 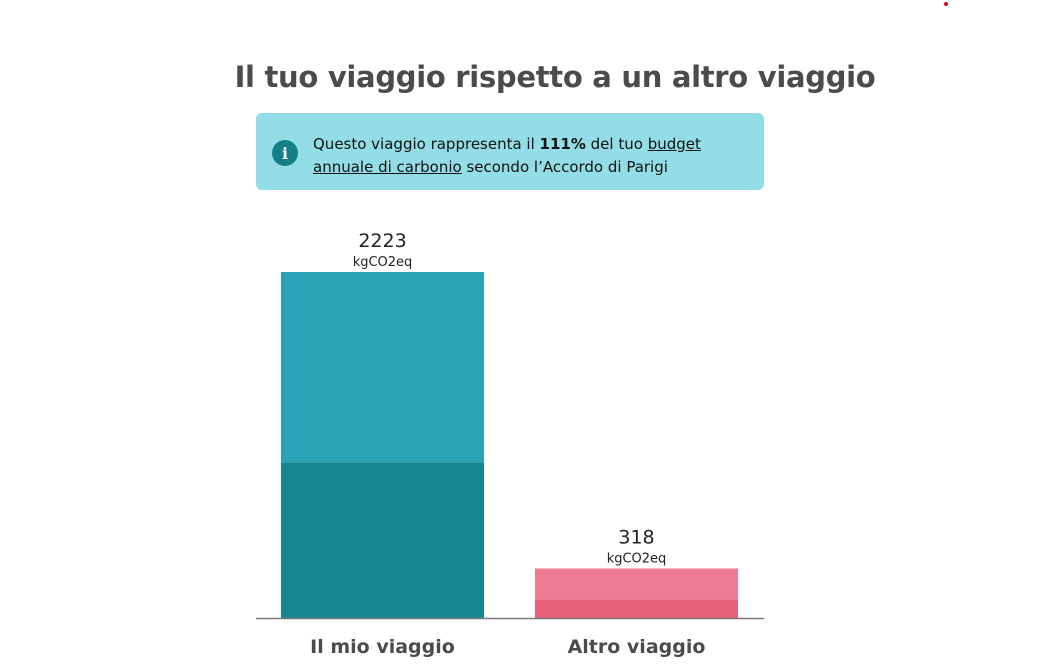 What do you see at coordinates (285, 153) in the screenshot?
I see `info-icon: i` at bounding box center [285, 153].